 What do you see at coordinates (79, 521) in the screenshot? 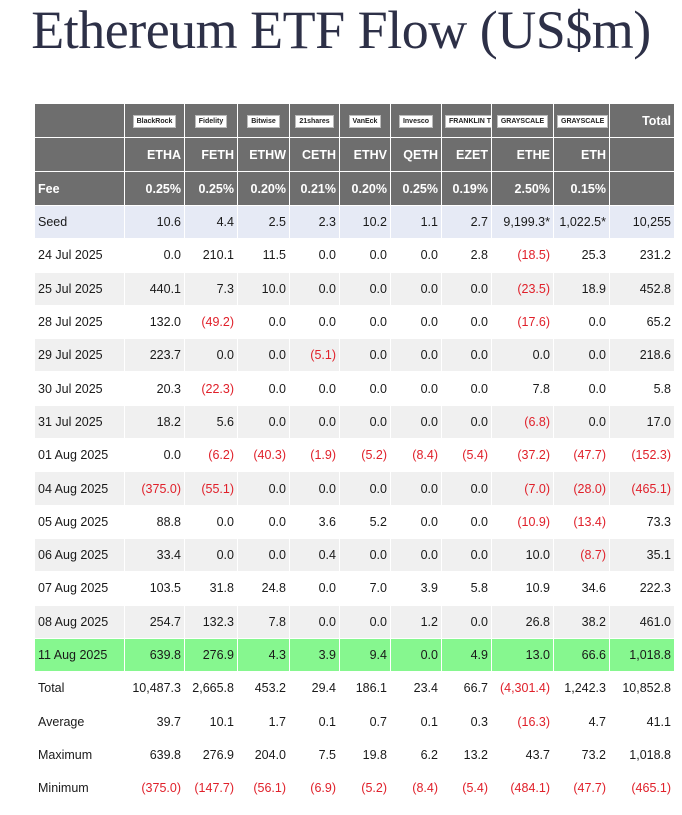
I see `row-label: 05 Aug 2025` at bounding box center [79, 521].